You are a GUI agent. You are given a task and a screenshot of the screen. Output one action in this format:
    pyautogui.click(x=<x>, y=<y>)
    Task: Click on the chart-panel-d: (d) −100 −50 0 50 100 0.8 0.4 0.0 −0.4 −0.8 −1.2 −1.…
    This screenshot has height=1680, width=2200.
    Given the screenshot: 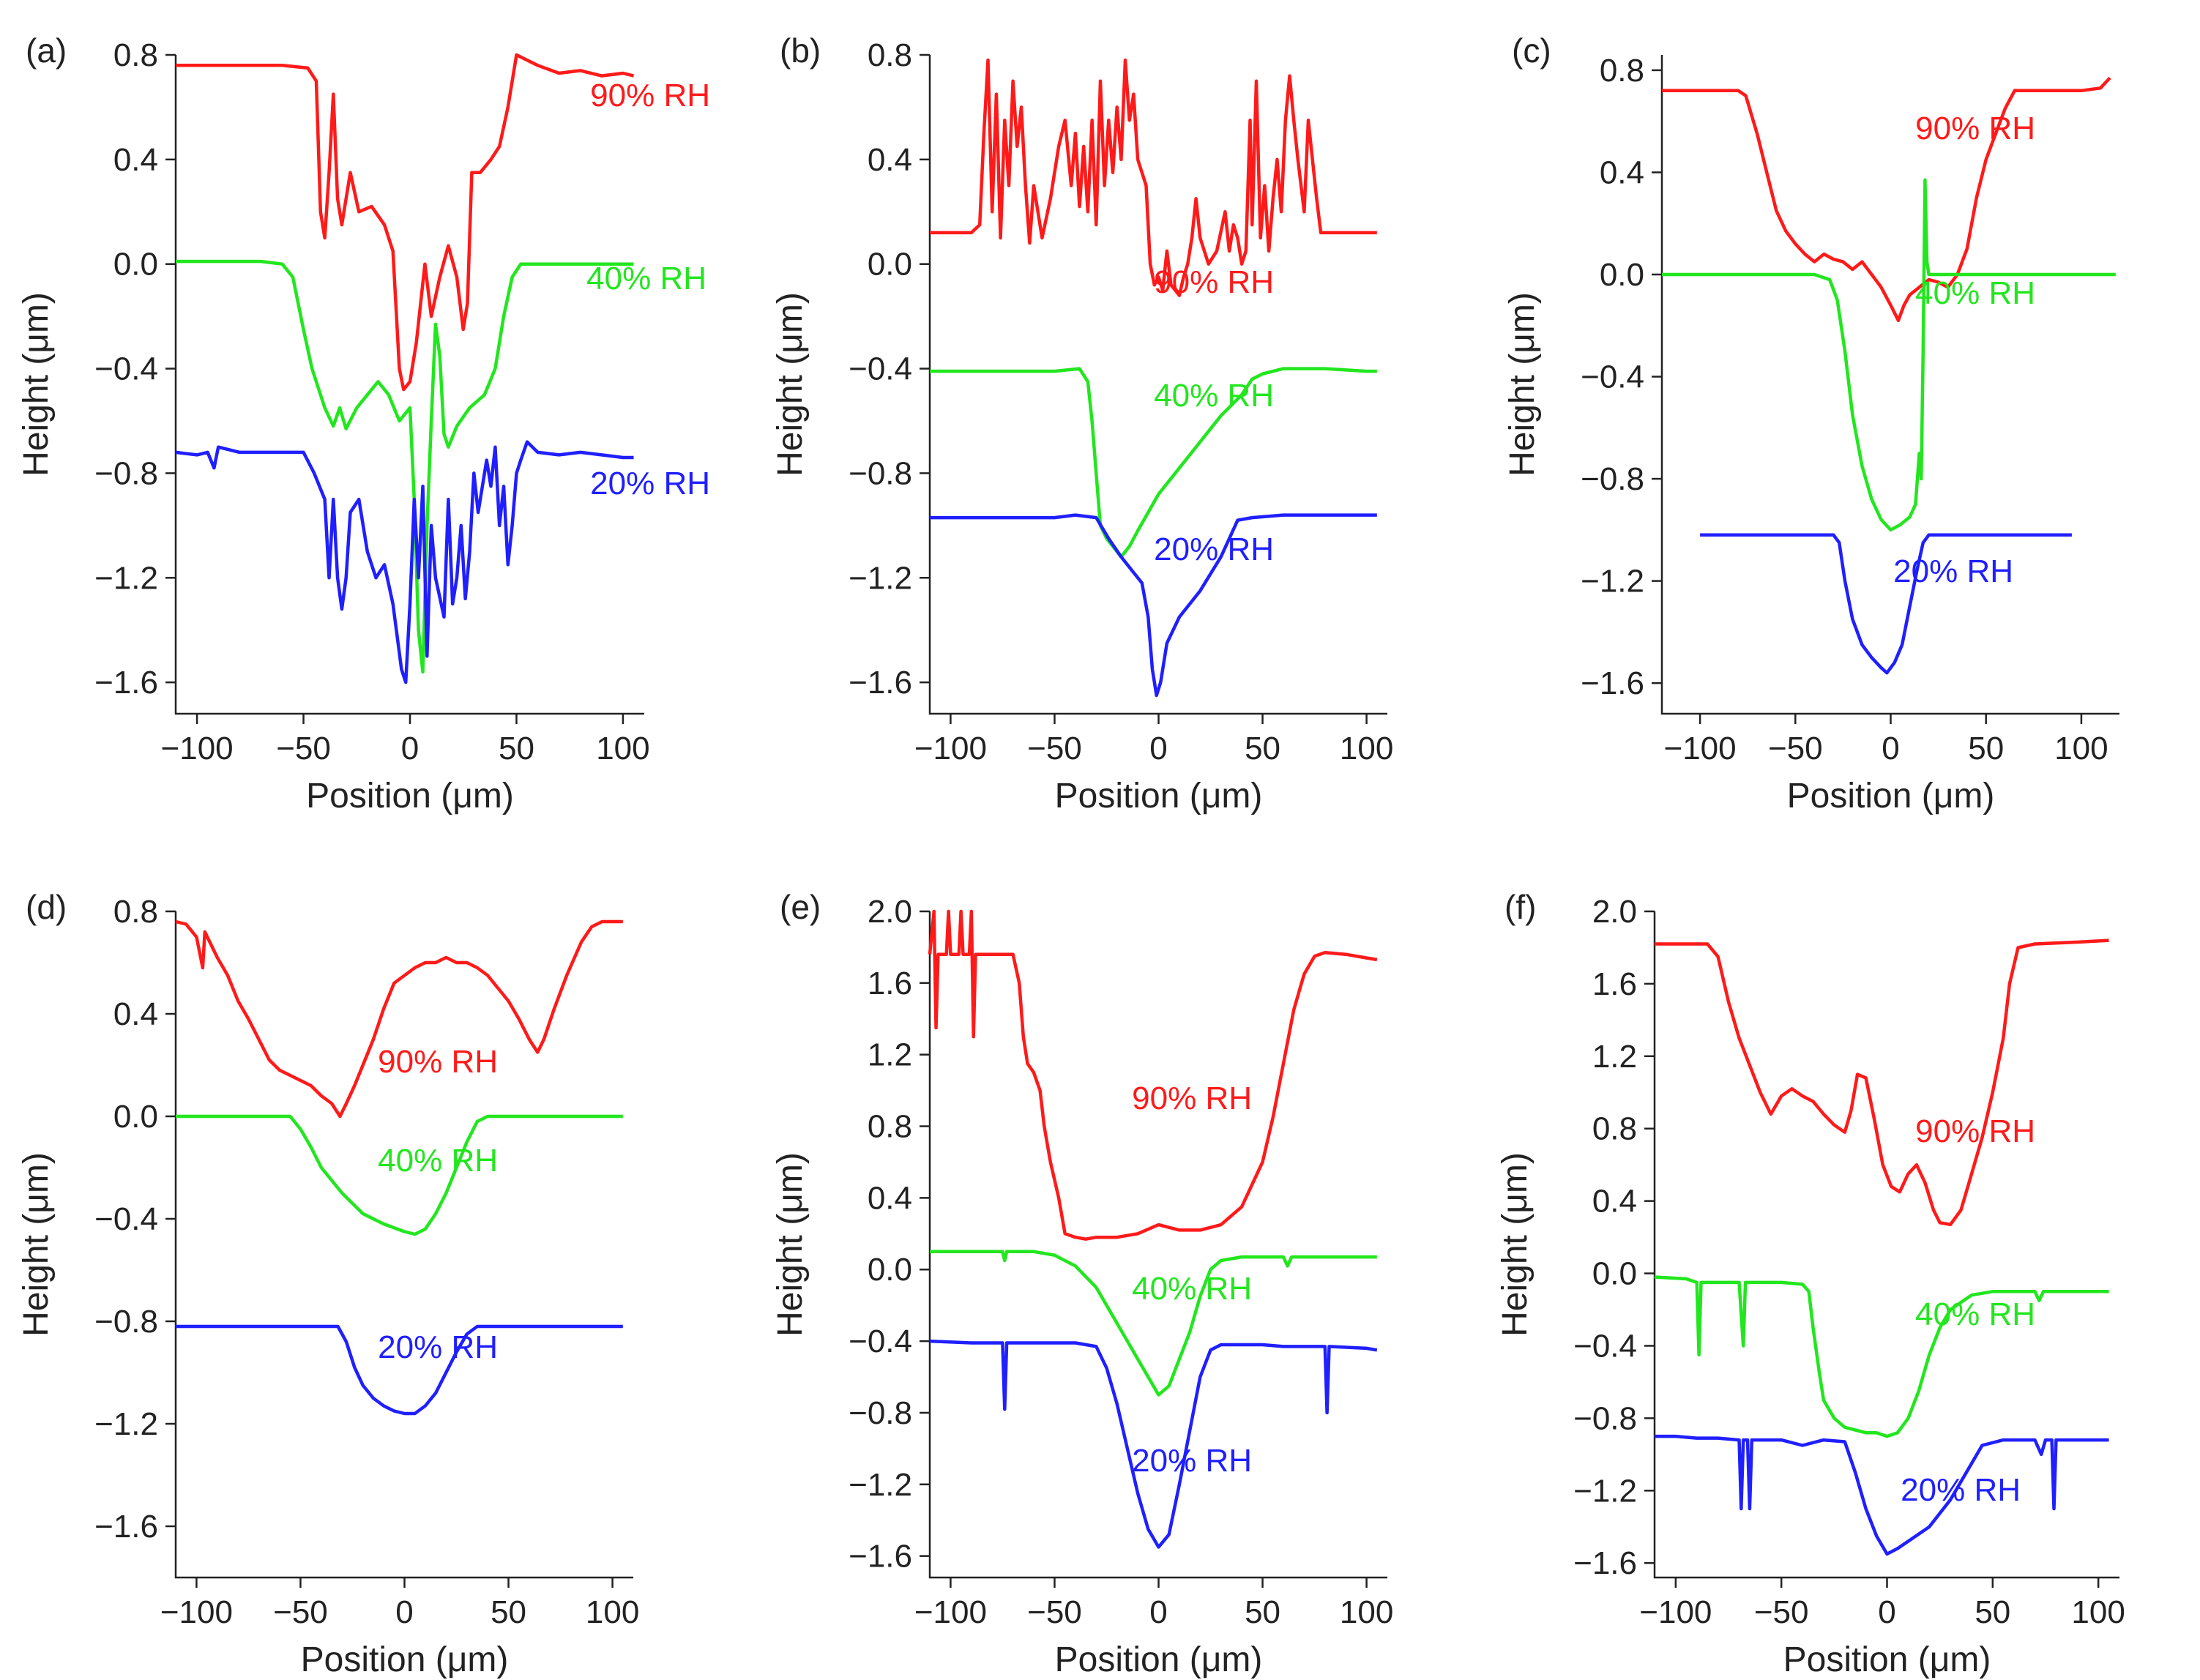 What is the action you would take?
    pyautogui.click(x=328, y=1283)
    